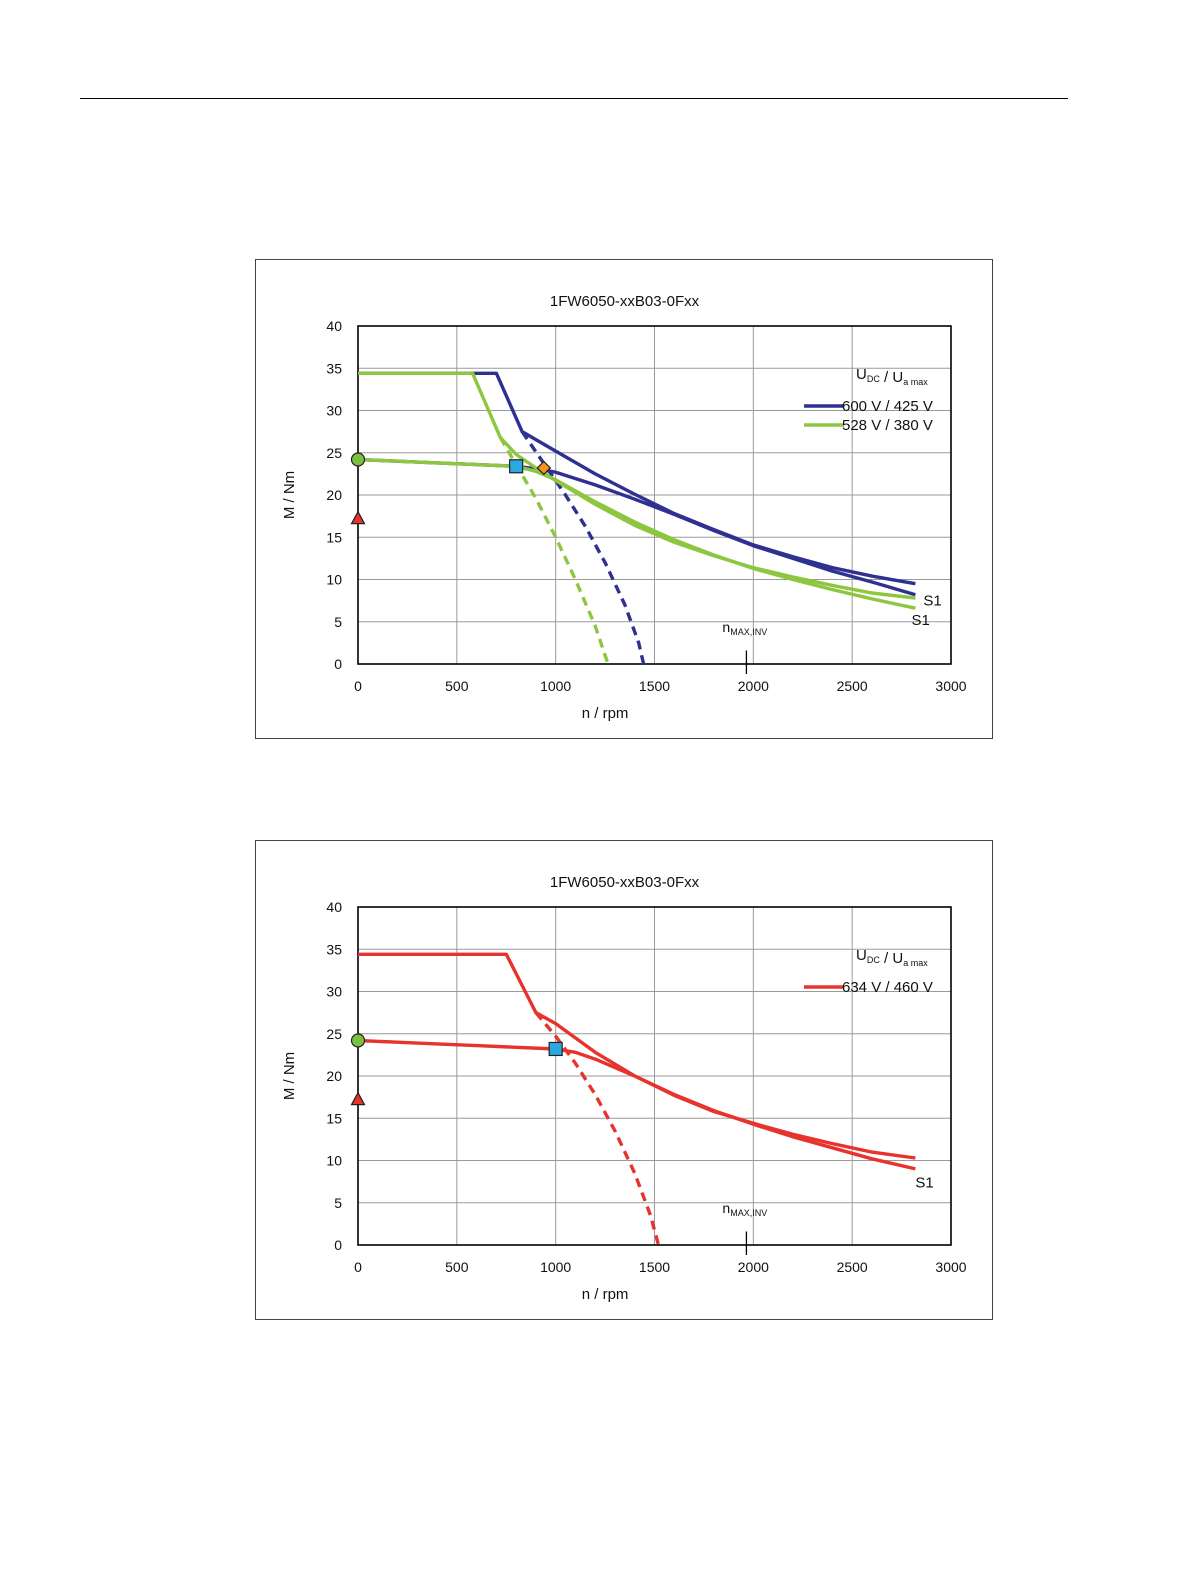 The width and height of the screenshot is (1191, 1587). I want to click on legend-entry: 528 V / 380 V, so click(887, 425).